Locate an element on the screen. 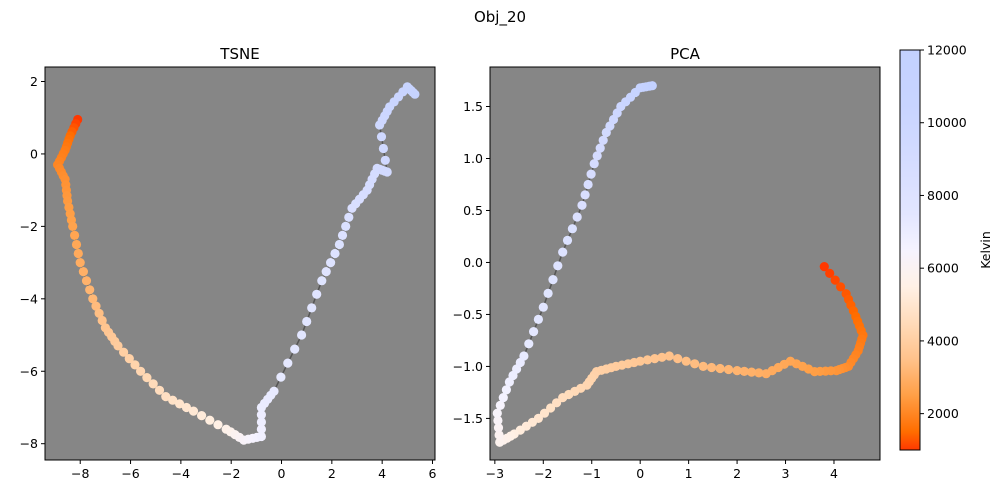 Image resolution: width=1000 pixels, height=500 pixels. colorbar-tick-label: 6000 is located at coordinates (943, 268).